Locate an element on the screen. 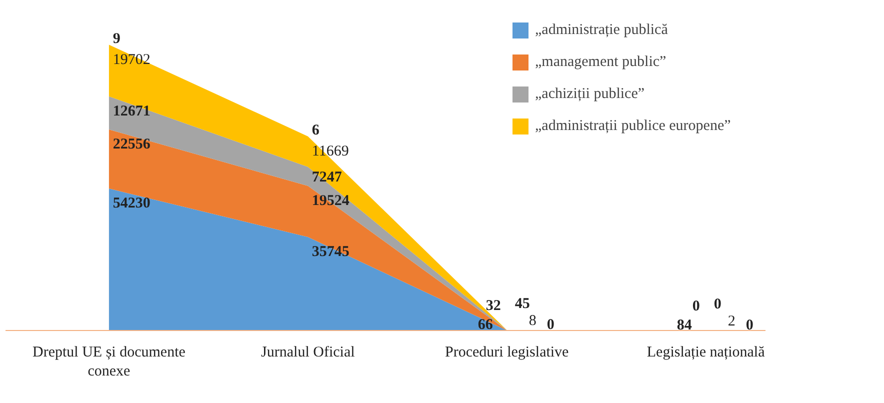  x-tick-label: Dreptul UE și documente conexe is located at coordinates (109, 362).